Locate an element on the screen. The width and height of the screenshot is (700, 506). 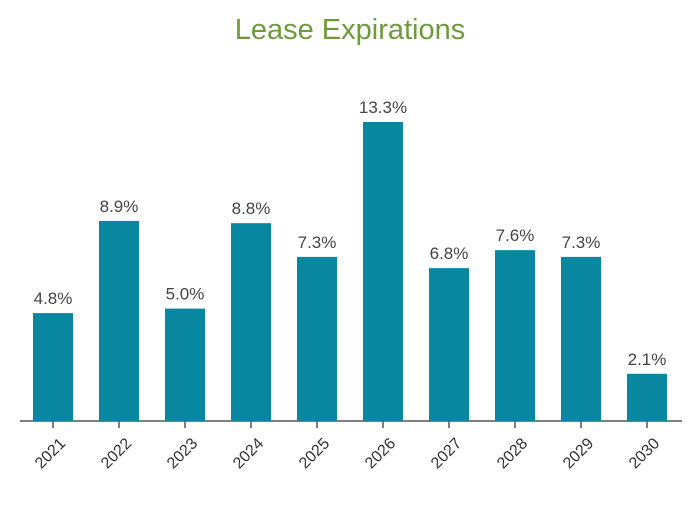
x-tick-label-2024: 2024 is located at coordinates (248, 453).